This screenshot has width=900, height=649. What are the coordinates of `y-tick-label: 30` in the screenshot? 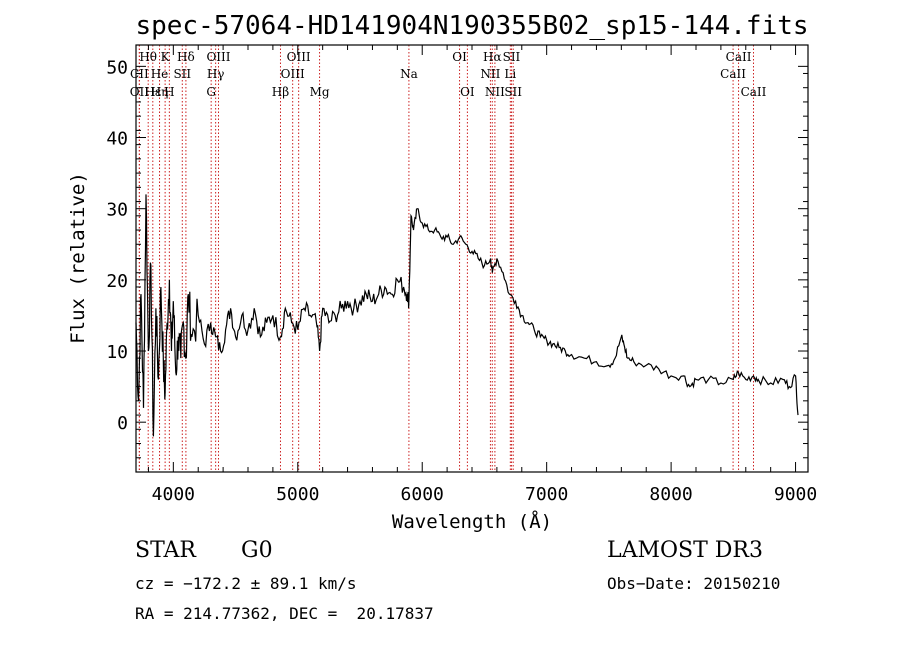 It's located at (117, 210).